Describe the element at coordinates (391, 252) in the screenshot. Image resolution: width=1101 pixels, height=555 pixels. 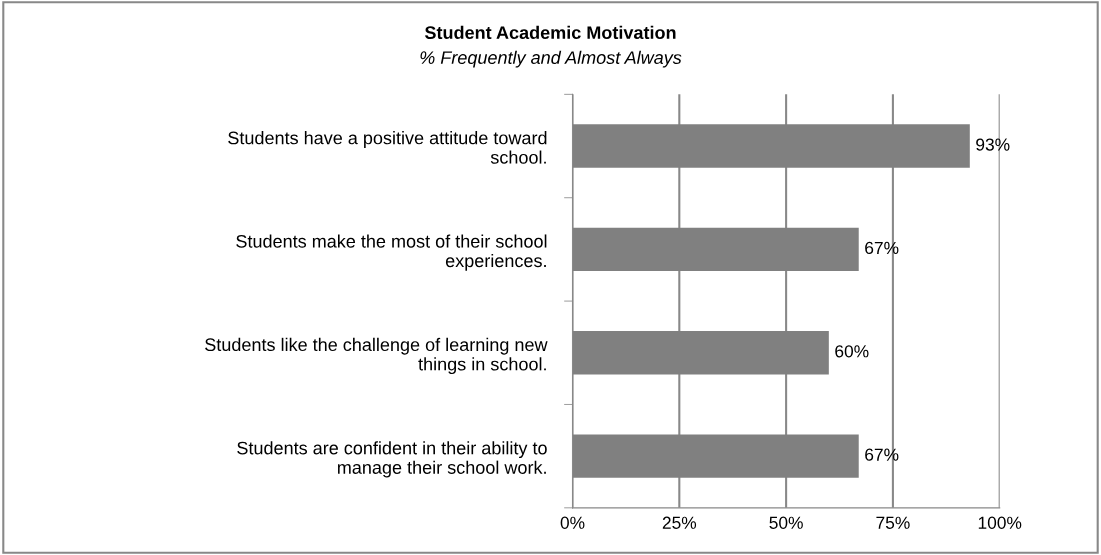
I see `y-tick-label: Students make the most of their school experiences.` at that location.